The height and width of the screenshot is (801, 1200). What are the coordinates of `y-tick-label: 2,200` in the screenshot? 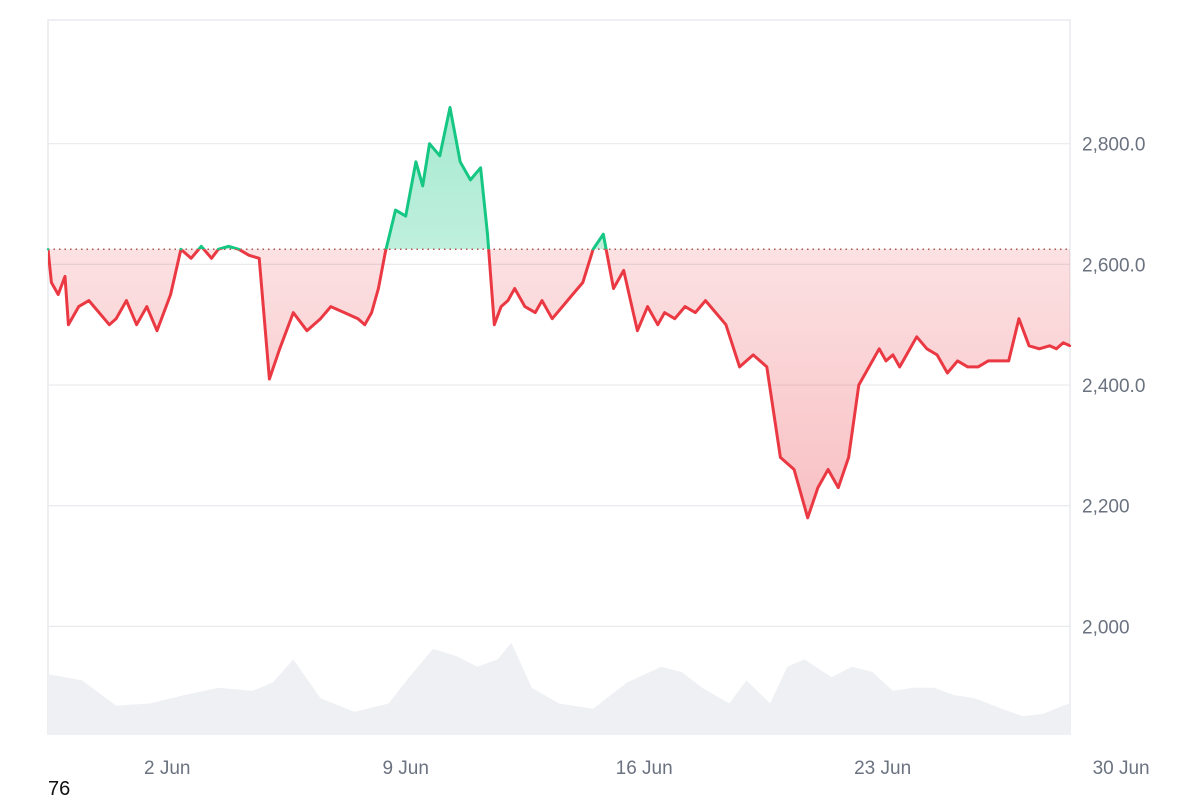 It's located at (1106, 507).